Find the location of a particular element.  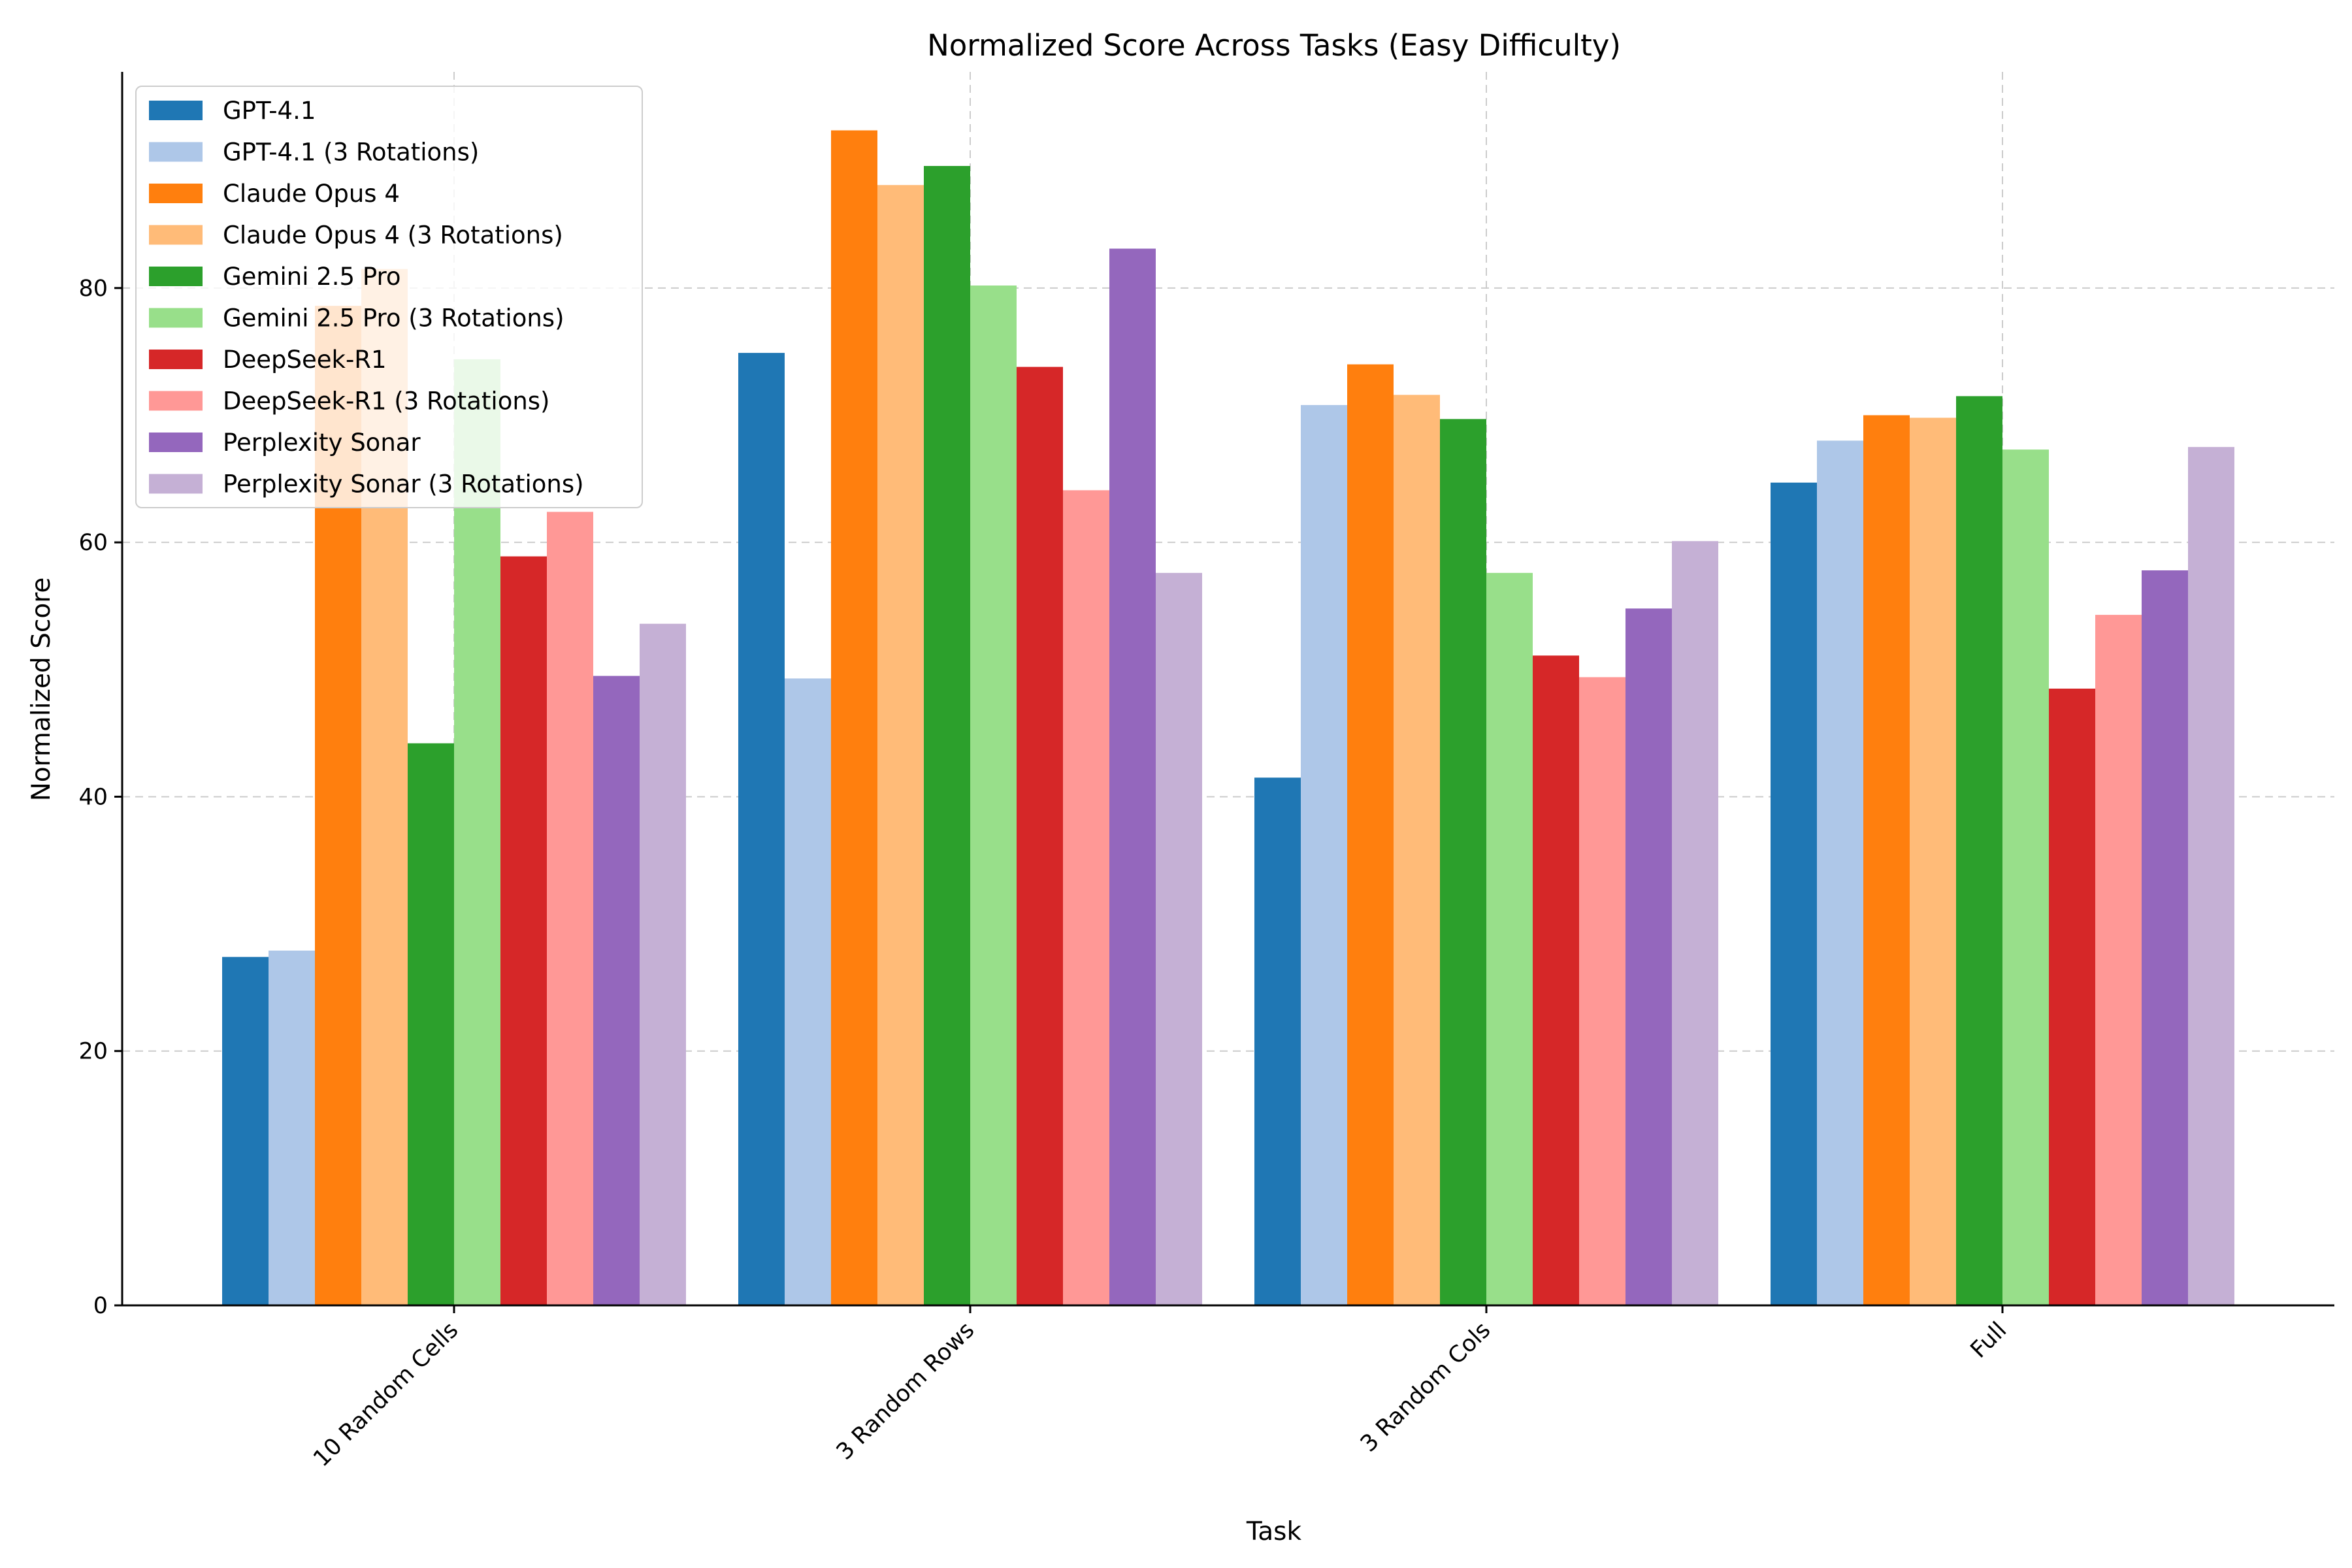

y-ticks: 0 20 40 60 80 is located at coordinates (100, 797).